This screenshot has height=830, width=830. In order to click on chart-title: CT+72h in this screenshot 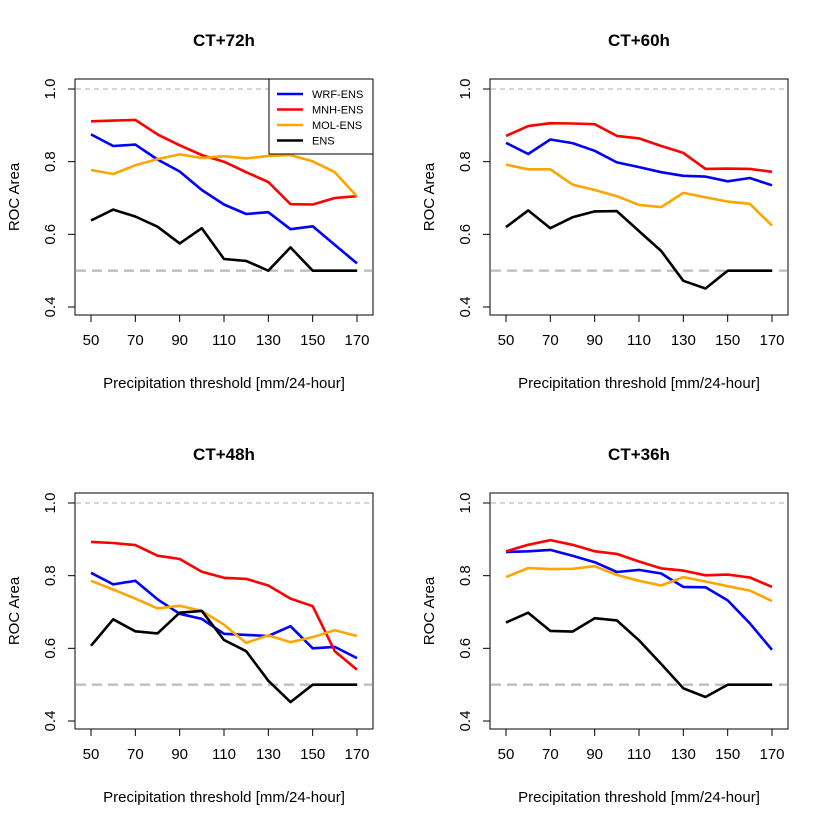, I will do `click(224, 40)`.